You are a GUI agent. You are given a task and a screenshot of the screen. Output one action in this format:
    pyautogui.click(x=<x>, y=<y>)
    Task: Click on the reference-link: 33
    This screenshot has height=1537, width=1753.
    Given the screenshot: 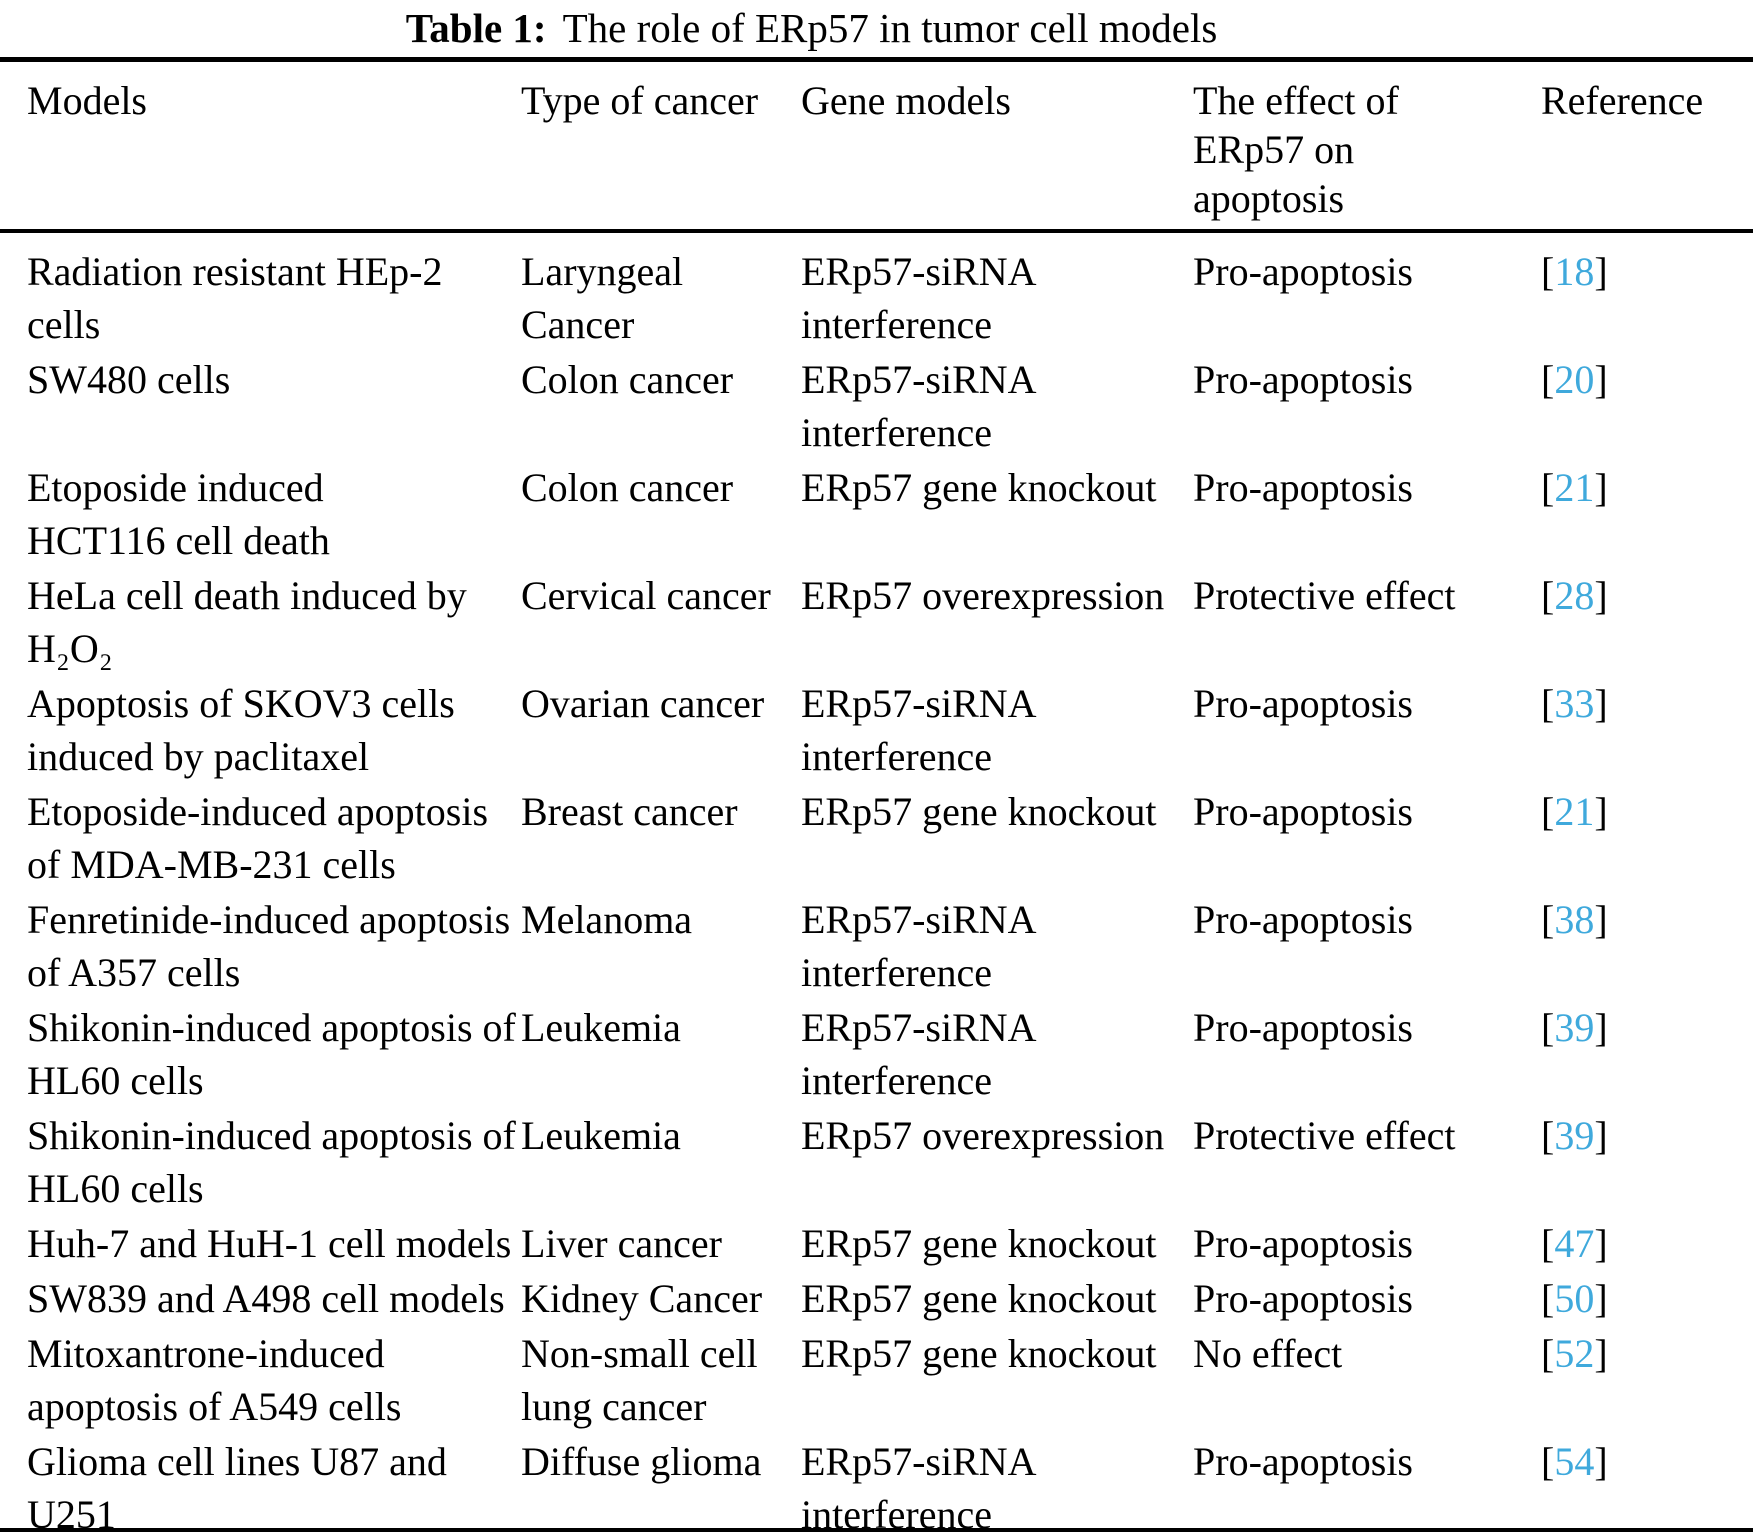 What is the action you would take?
    pyautogui.click(x=1574, y=703)
    